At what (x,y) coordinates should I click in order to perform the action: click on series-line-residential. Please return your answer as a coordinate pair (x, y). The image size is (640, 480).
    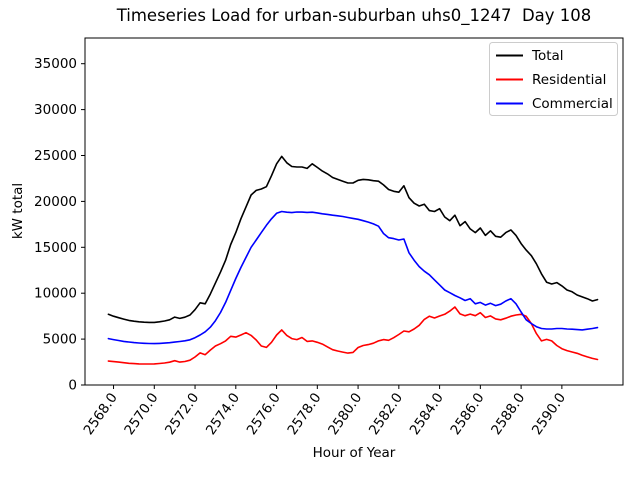
    Looking at the image, I should click on (353, 335).